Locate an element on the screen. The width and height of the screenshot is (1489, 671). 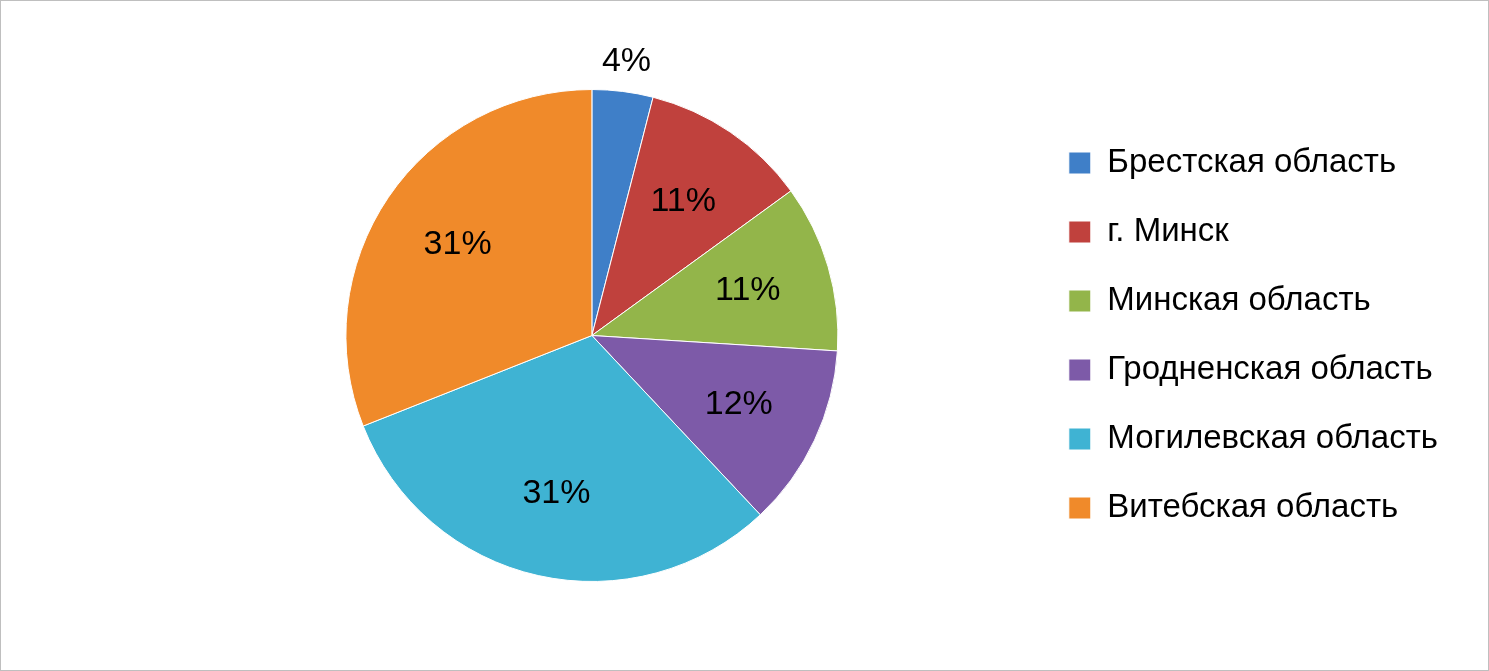
data-label: 12% is located at coordinates (738, 402).